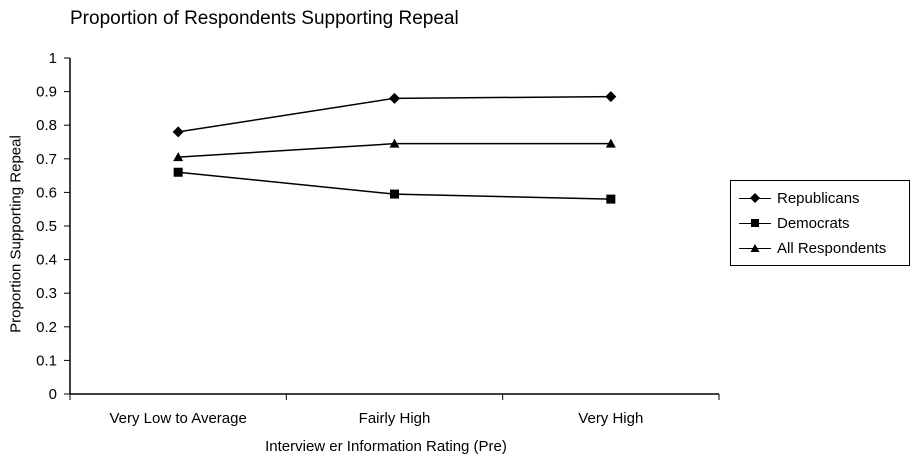 Image resolution: width=914 pixels, height=463 pixels. What do you see at coordinates (395, 418) in the screenshot?
I see `x-tick-label: Fairly High` at bounding box center [395, 418].